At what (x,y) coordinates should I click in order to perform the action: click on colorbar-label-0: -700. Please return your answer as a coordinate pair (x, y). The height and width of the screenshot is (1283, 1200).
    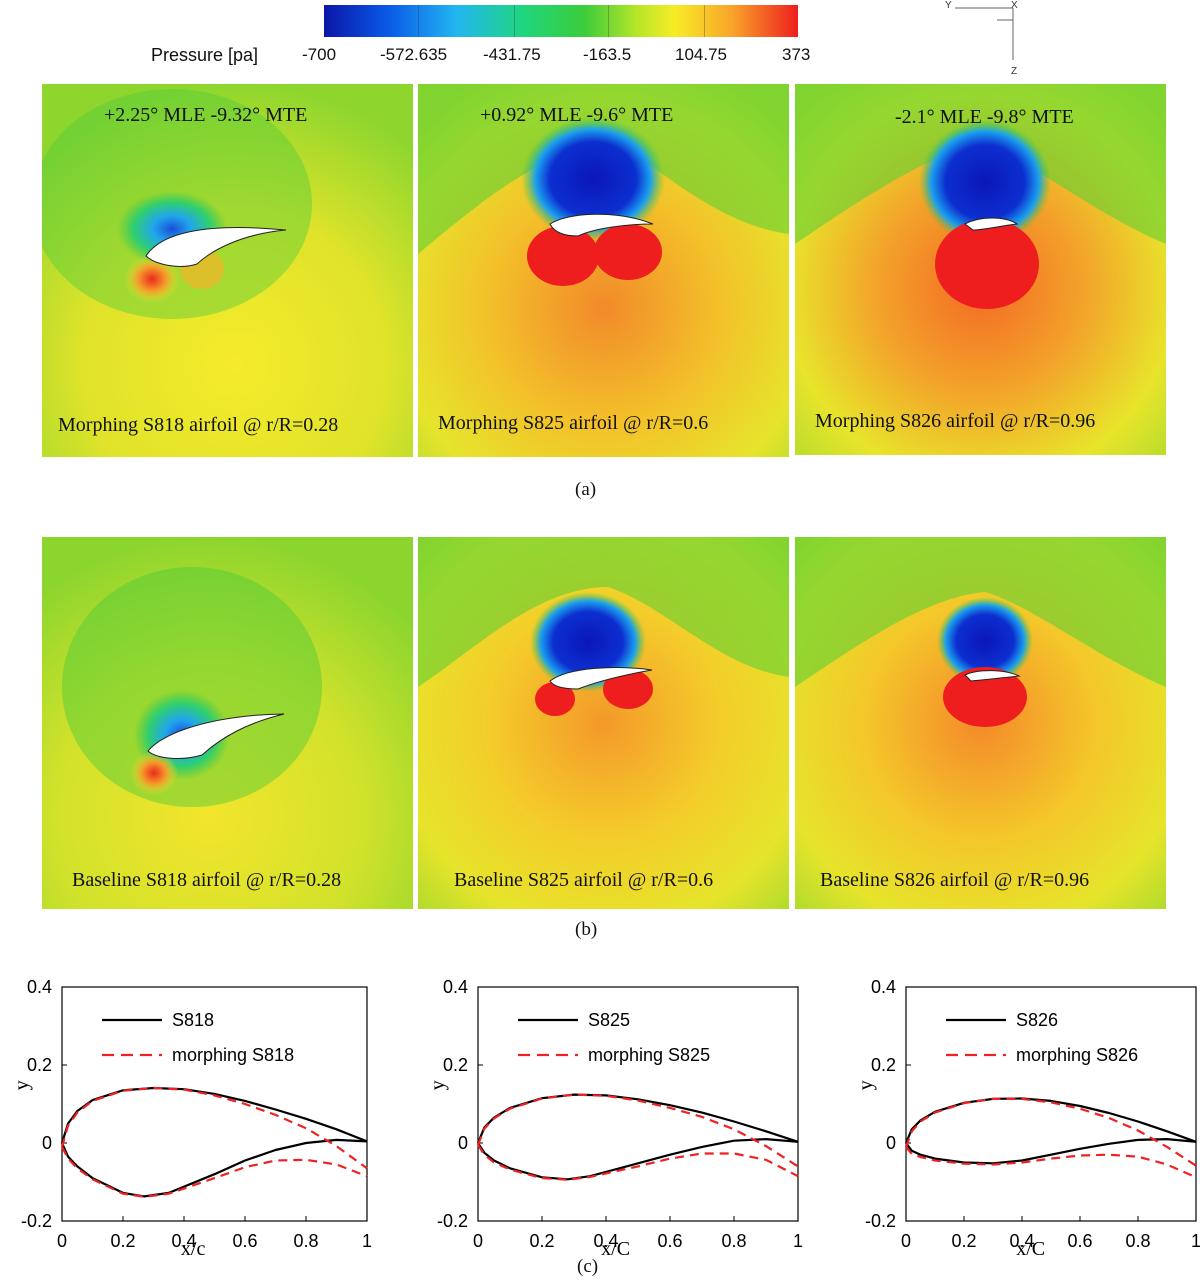
    Looking at the image, I should click on (319, 54).